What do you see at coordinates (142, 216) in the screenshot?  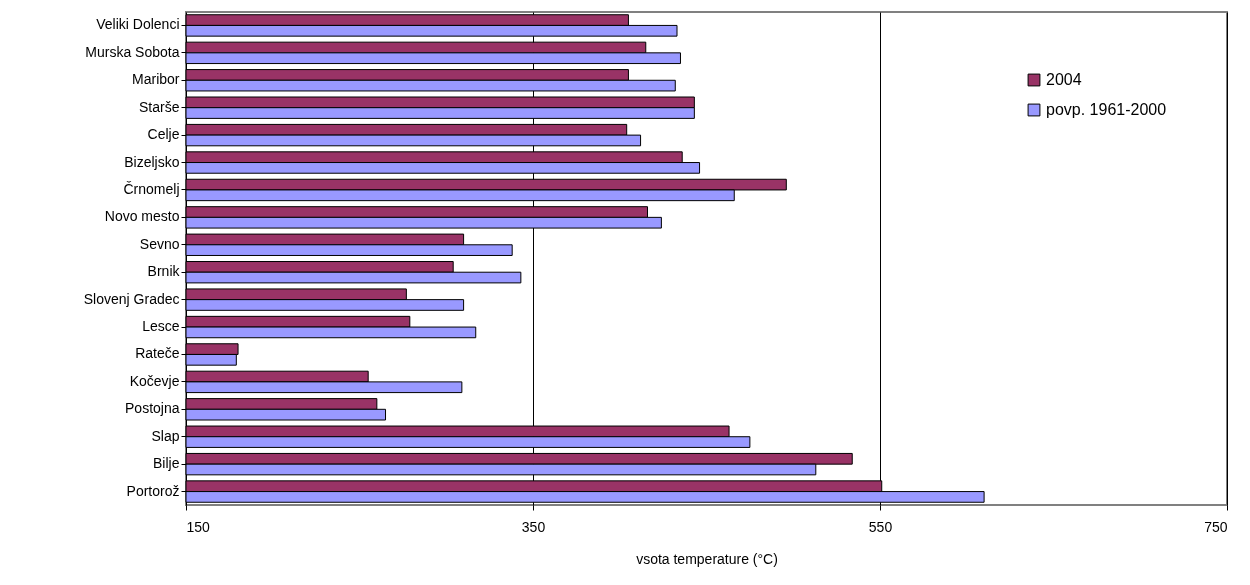 I see `y-tick-label: Novo mesto` at bounding box center [142, 216].